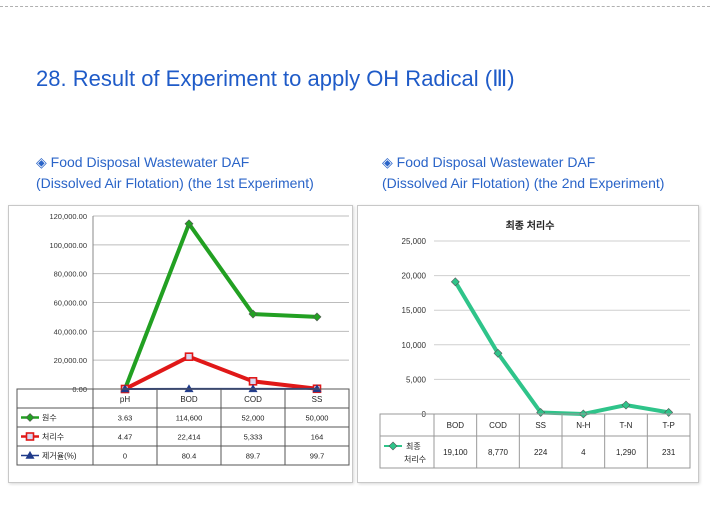  What do you see at coordinates (626, 425) in the screenshot?
I see `x-tick-label-t-n: T-N` at bounding box center [626, 425].